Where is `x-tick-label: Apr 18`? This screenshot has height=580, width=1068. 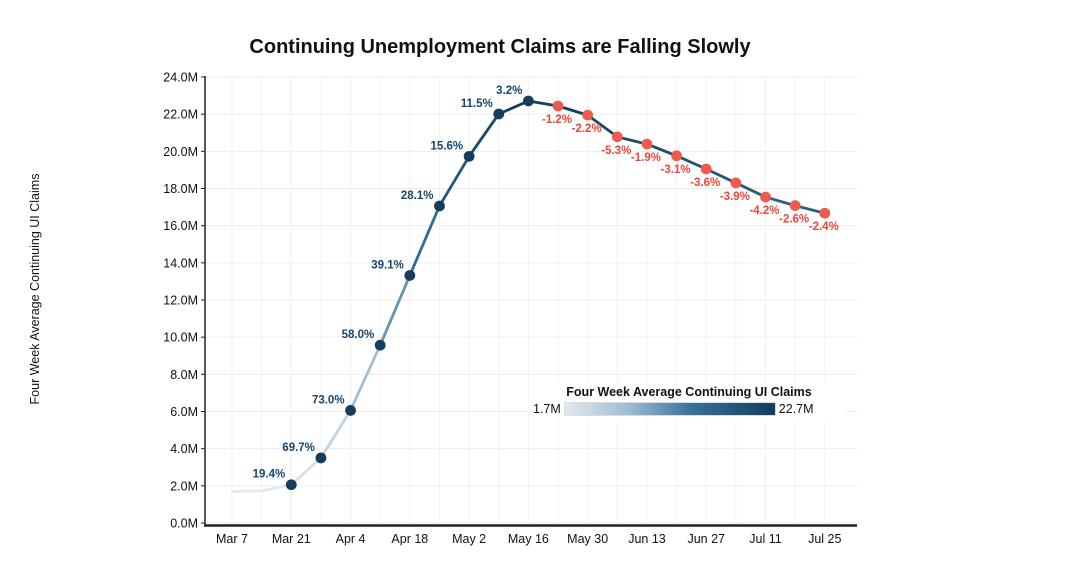
x-tick-label: Apr 18 is located at coordinates (409, 539).